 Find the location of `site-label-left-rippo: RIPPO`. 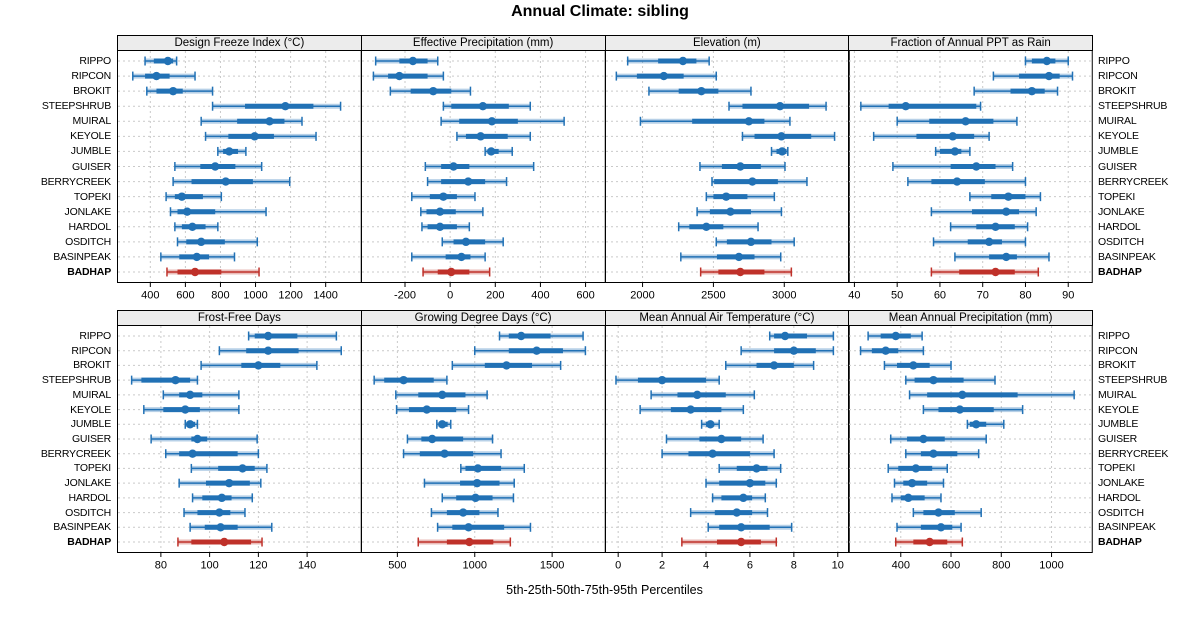

site-label-left-rippo: RIPPO is located at coordinates (95, 61).